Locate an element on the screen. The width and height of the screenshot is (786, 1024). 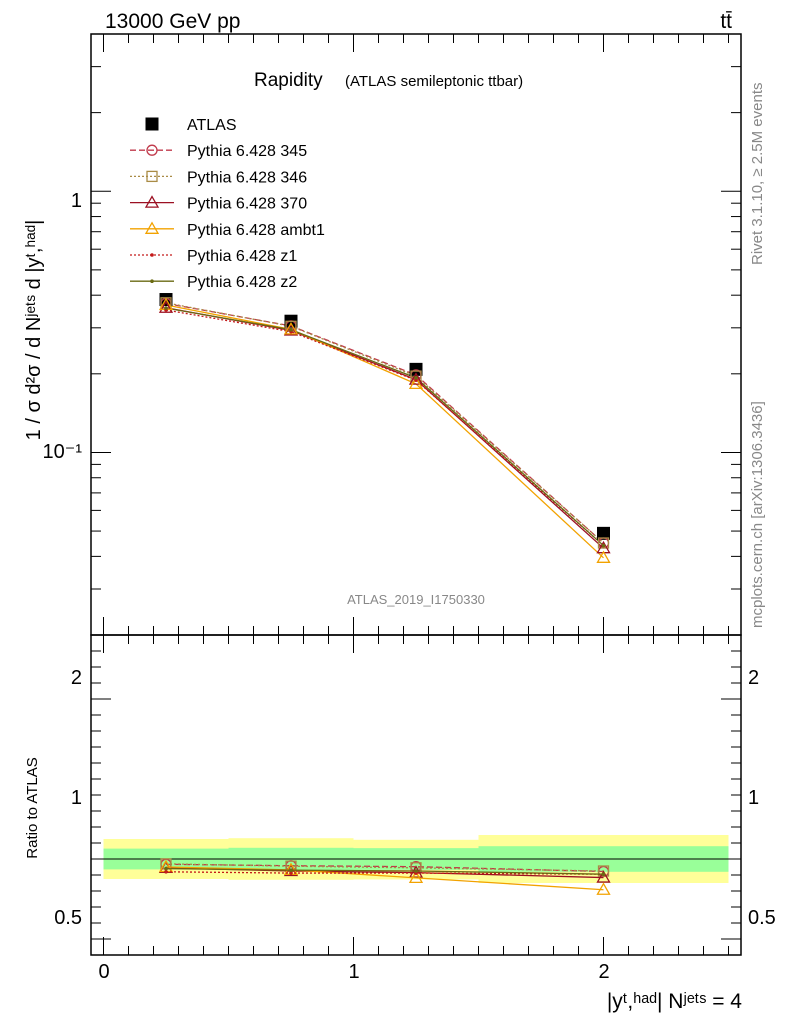
main-y-tick-label: 1 is located at coordinates (76, 201).